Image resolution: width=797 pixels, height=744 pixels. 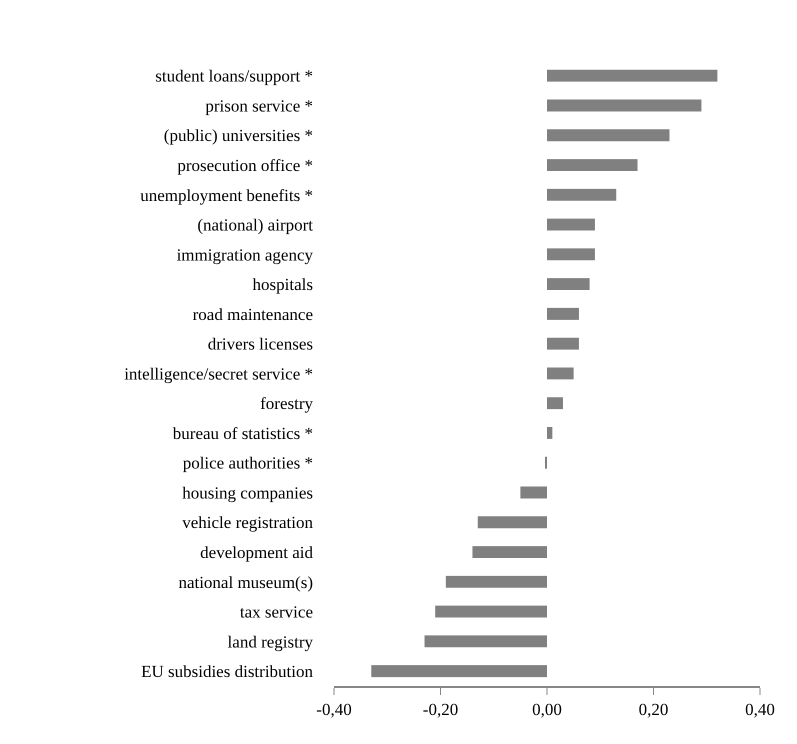 I want to click on y-tick-label: immigration agency, so click(x=245, y=254).